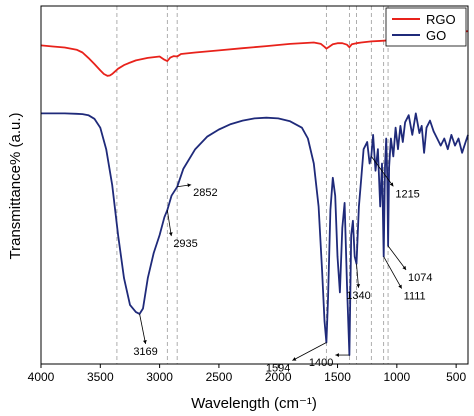 This screenshot has width=474, height=416. I want to click on annotation-label-1340: 1340, so click(358, 296).